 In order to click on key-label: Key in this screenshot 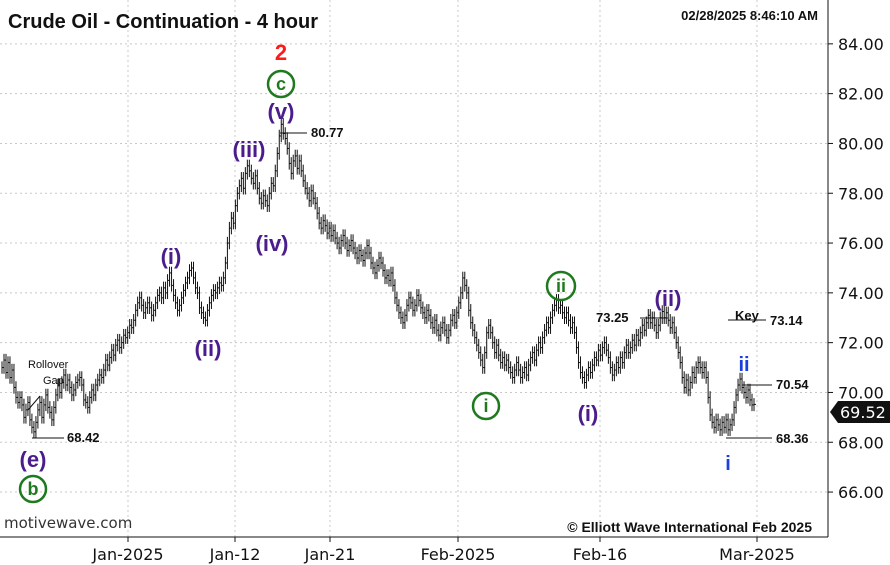, I will do `click(747, 315)`.